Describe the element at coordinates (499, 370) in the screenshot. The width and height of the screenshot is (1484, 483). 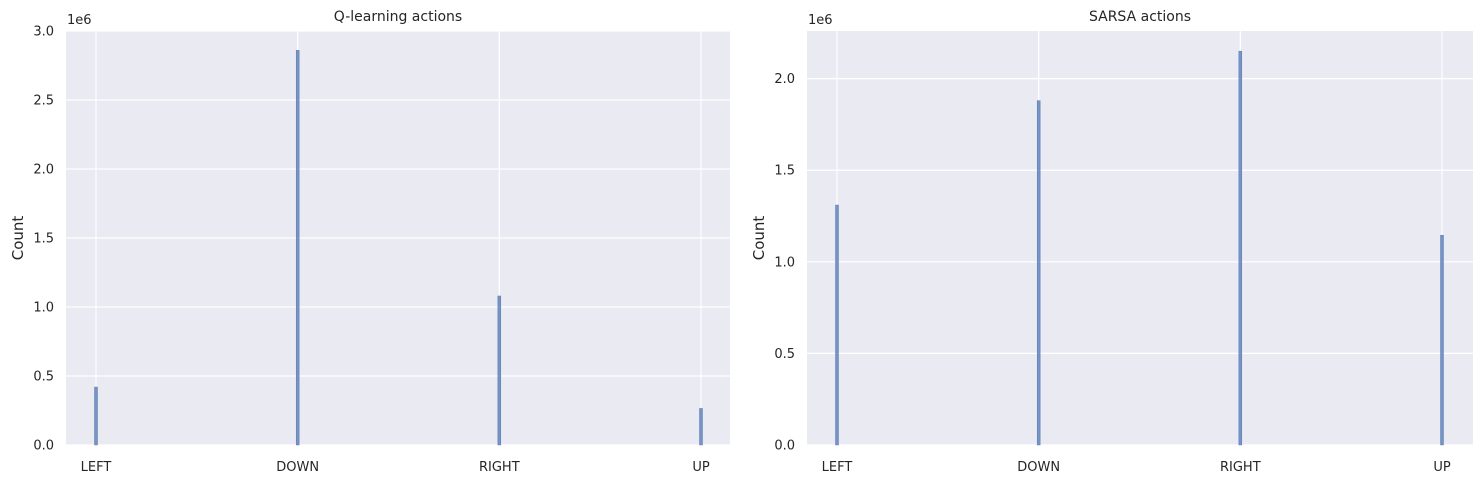
I see `q-learning-bar-right` at that location.